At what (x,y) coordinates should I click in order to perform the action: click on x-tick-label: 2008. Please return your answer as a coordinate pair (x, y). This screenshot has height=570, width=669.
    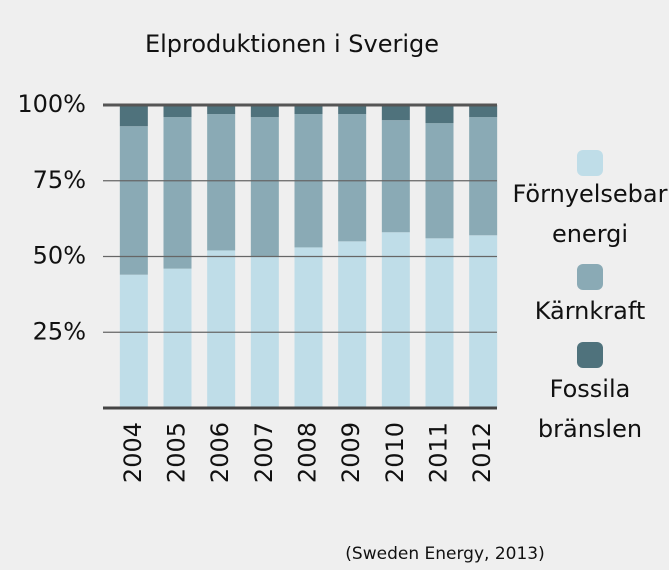
    Looking at the image, I should click on (308, 452).